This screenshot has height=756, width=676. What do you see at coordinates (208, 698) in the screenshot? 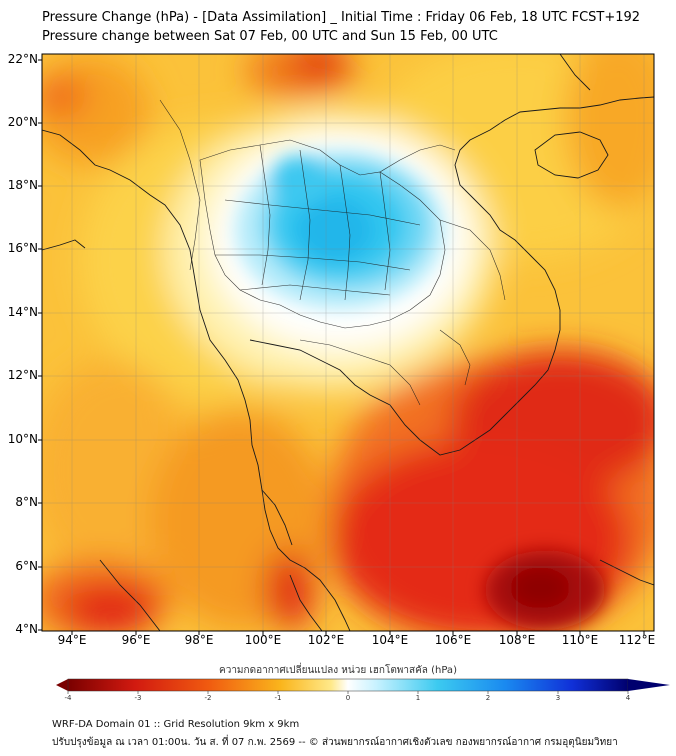
I see `colorbar-tick: -2` at bounding box center [208, 698].